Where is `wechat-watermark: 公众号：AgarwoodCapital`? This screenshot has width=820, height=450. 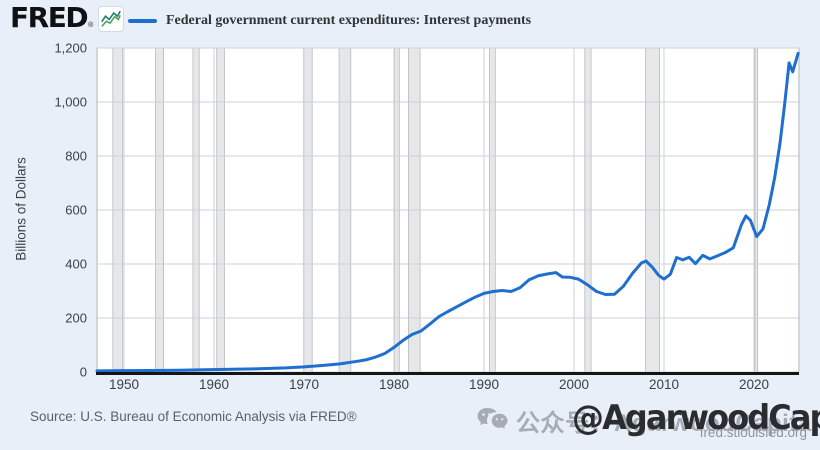 wechat-watermark: 公众号：AgarwoodCapital is located at coordinates (647, 420).